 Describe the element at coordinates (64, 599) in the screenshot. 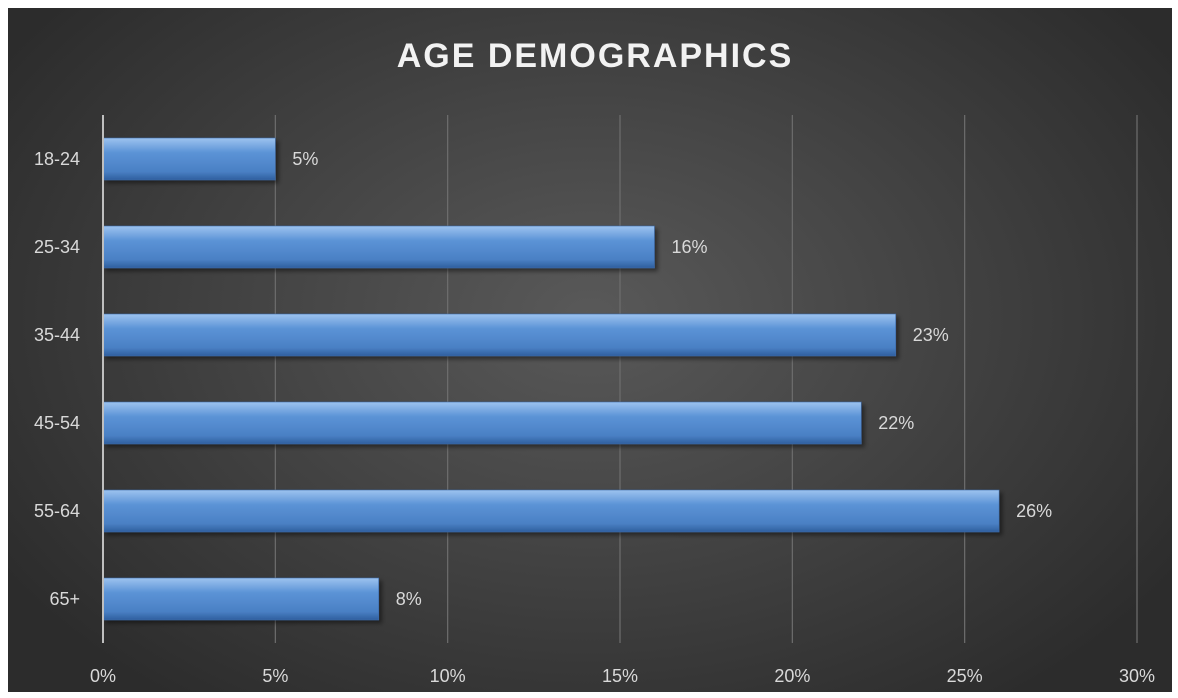

I see `y-tick-label: 65+` at that location.